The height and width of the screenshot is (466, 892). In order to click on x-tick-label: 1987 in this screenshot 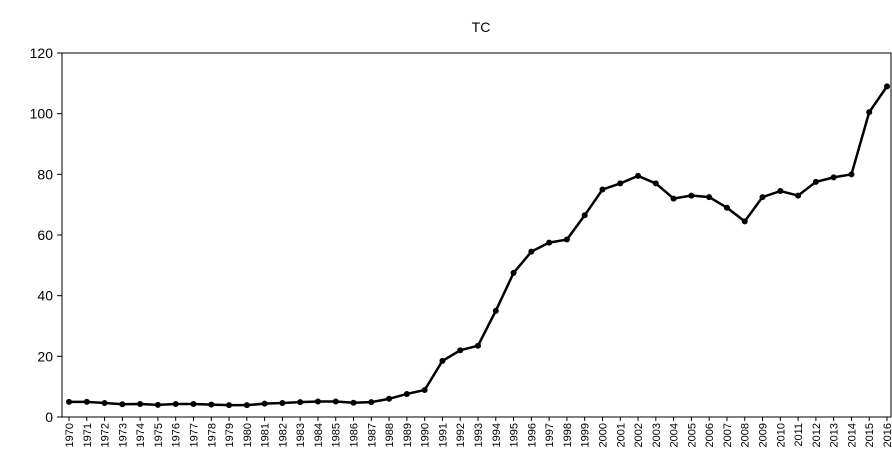, I will do `click(372, 435)`.